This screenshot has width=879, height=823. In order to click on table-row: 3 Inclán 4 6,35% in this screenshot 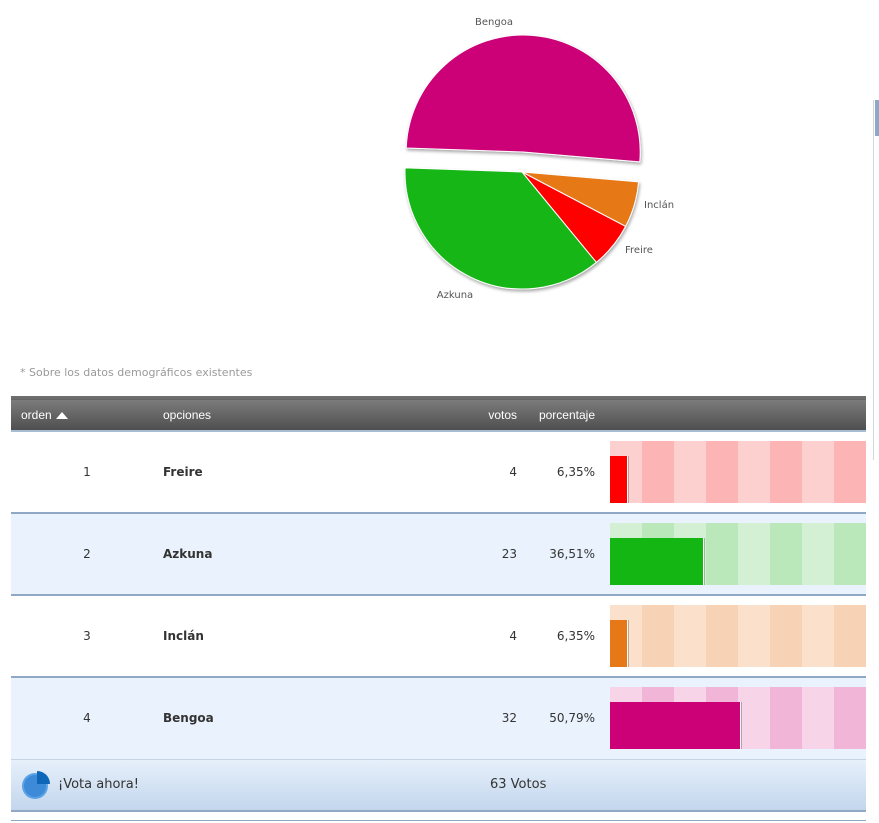, I will do `click(438, 636)`.